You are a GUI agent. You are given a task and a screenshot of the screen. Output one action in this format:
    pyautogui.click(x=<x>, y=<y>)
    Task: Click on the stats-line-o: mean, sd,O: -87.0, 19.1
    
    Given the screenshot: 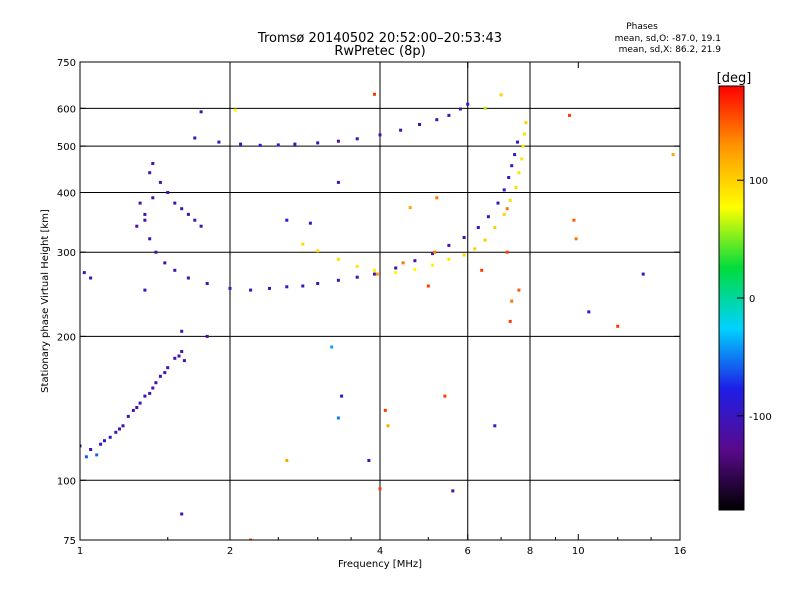 What is the action you would take?
    pyautogui.click(x=668, y=39)
    